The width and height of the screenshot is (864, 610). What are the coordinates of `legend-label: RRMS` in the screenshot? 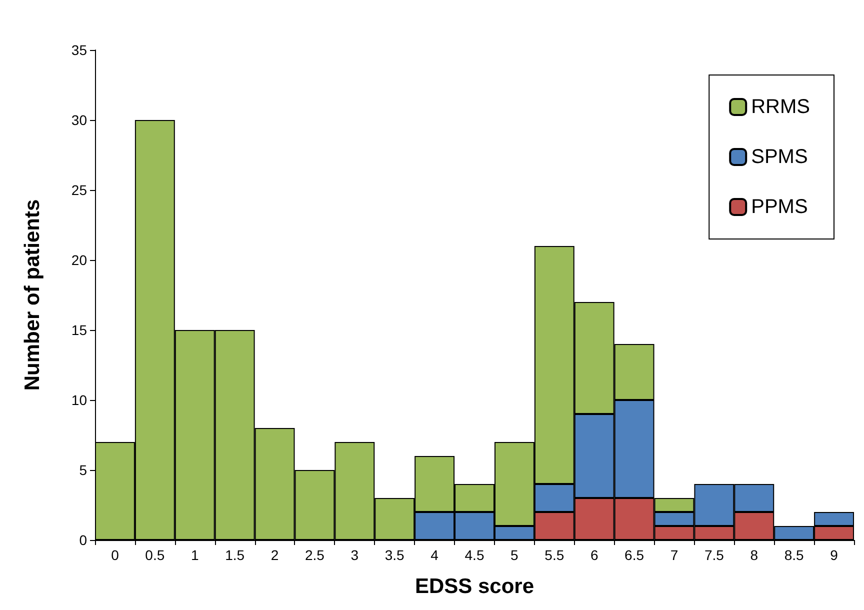 It's located at (780, 107).